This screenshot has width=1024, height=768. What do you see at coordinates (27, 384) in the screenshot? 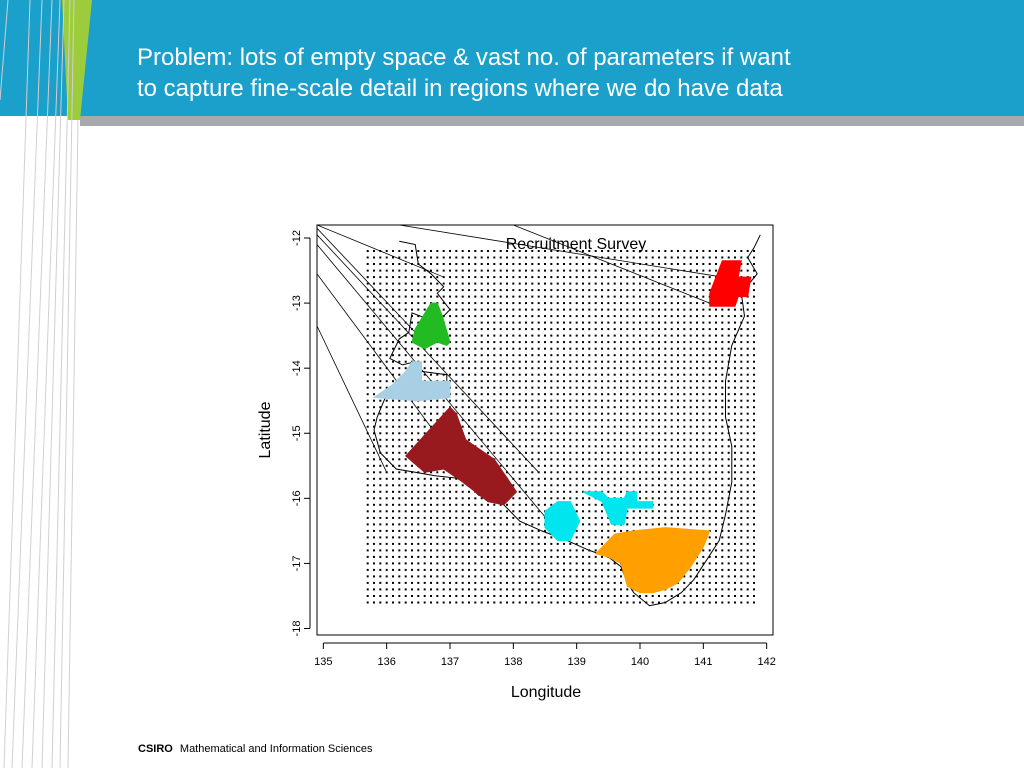
I see `deco-line` at bounding box center [27, 384].